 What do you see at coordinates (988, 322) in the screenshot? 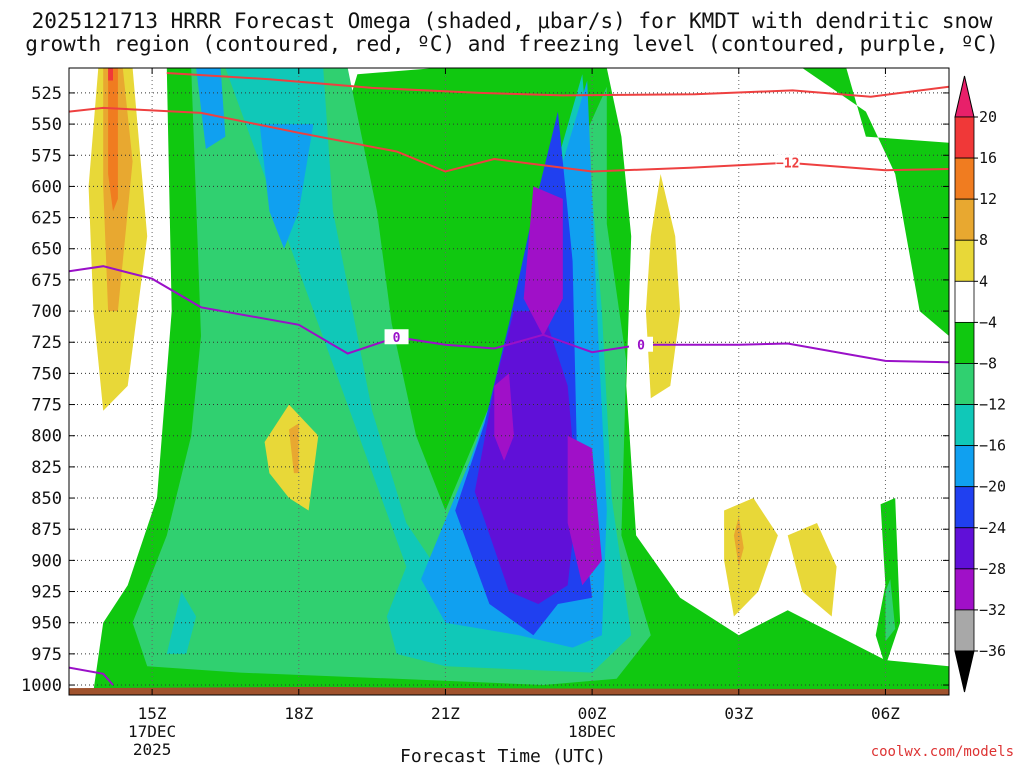
I see `colorbar-label-5: −4` at bounding box center [988, 322].